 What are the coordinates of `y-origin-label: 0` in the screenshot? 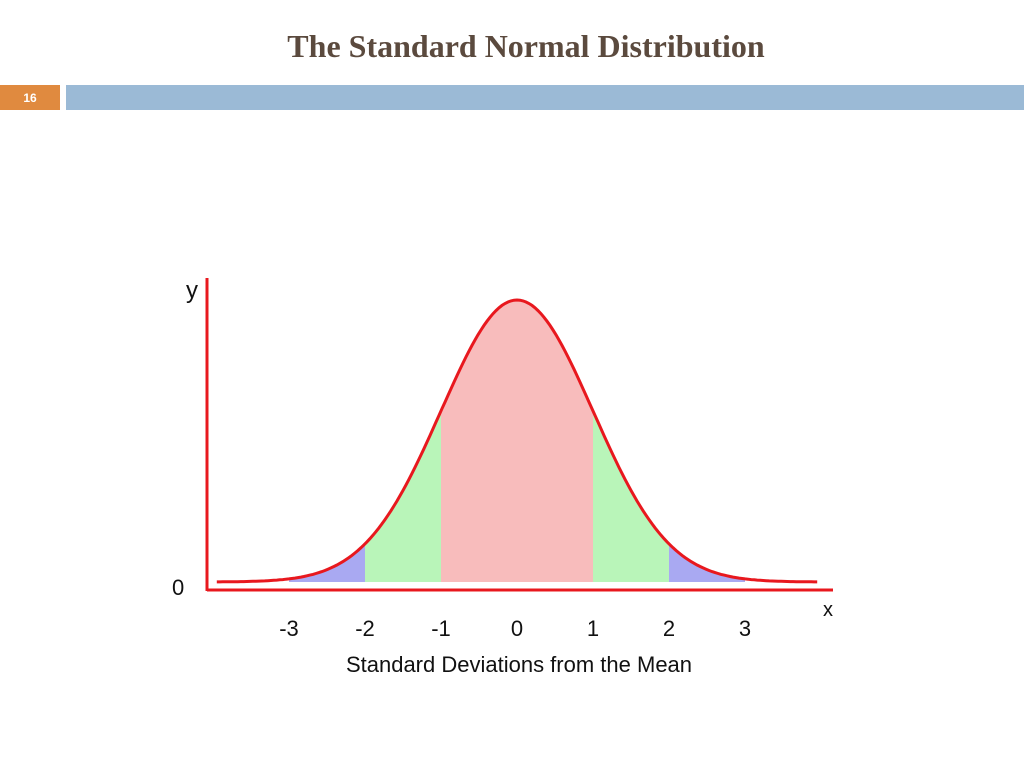 It's located at (178, 587).